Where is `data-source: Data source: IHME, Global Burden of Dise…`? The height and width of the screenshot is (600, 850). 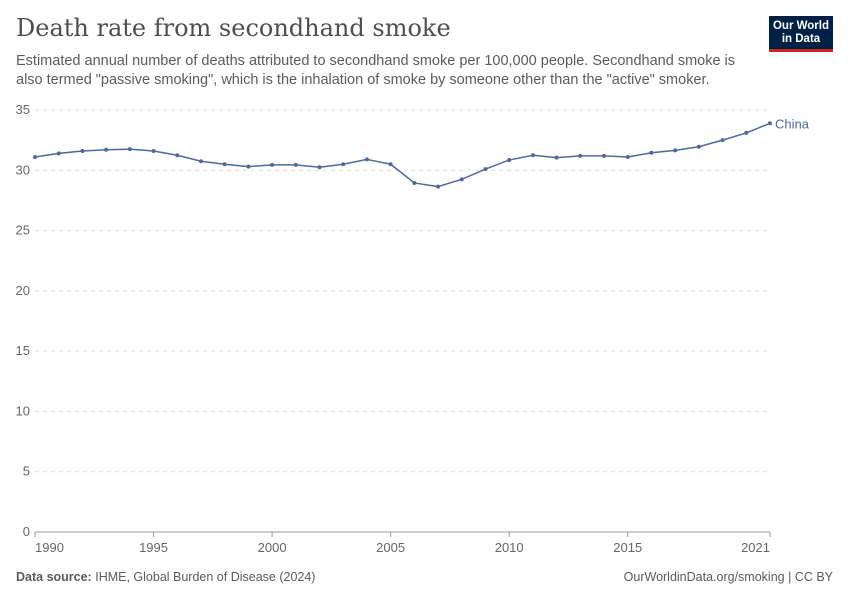
data-source: Data source: IHME, Global Burden of Dise… is located at coordinates (165, 577).